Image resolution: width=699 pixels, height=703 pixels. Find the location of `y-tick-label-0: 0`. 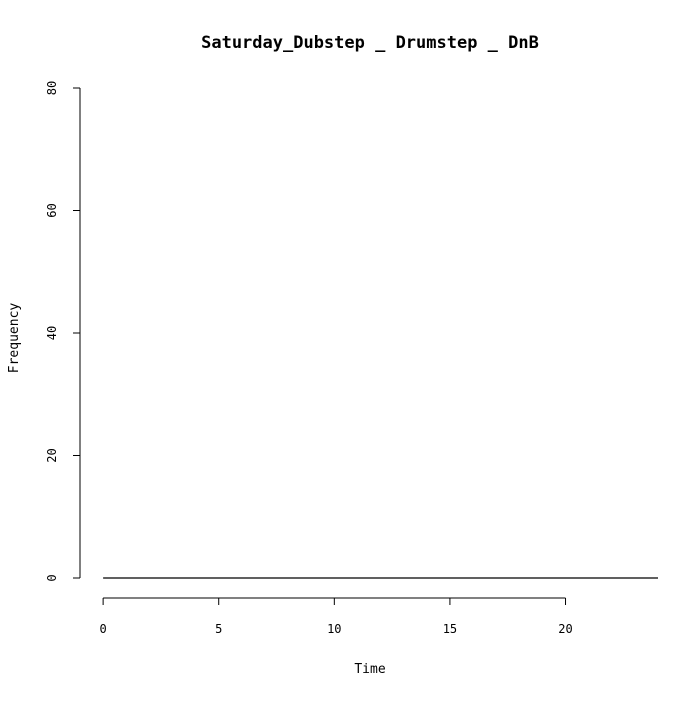

y-tick-label-0: 0 is located at coordinates (52, 577).